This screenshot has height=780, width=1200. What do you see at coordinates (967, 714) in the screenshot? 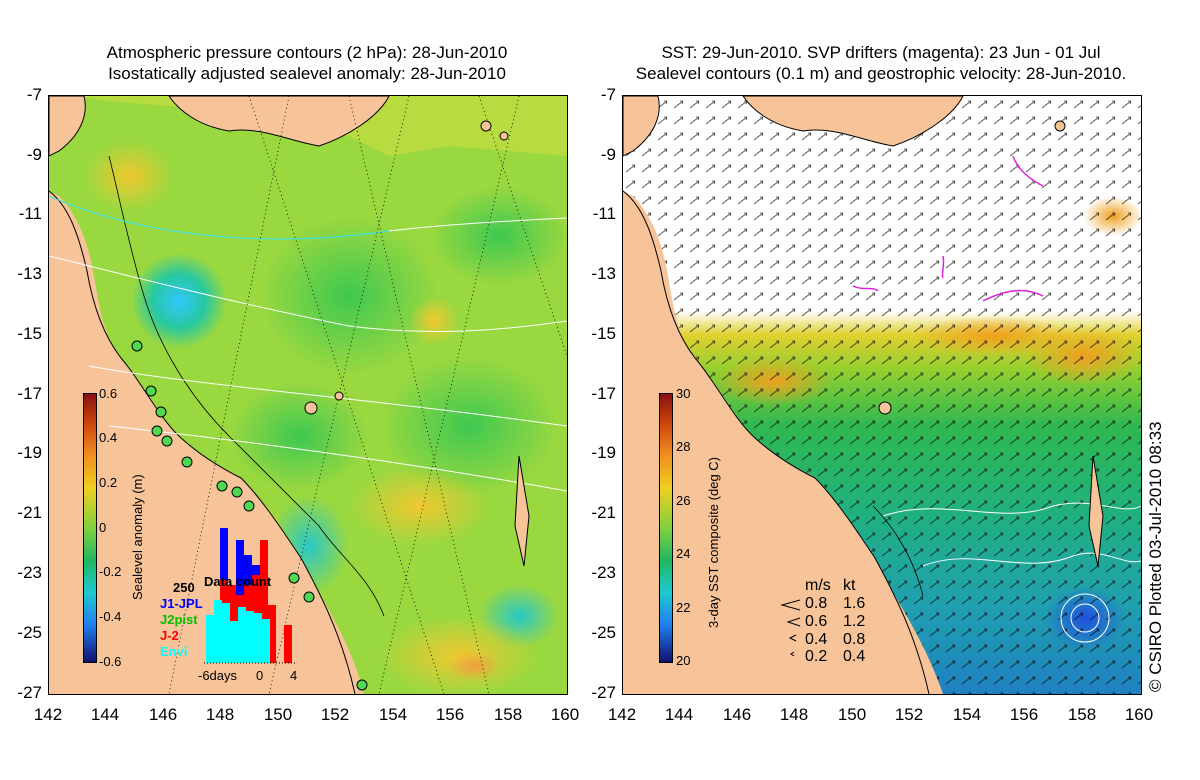
I see `right-xlabel: 154` at bounding box center [967, 714].